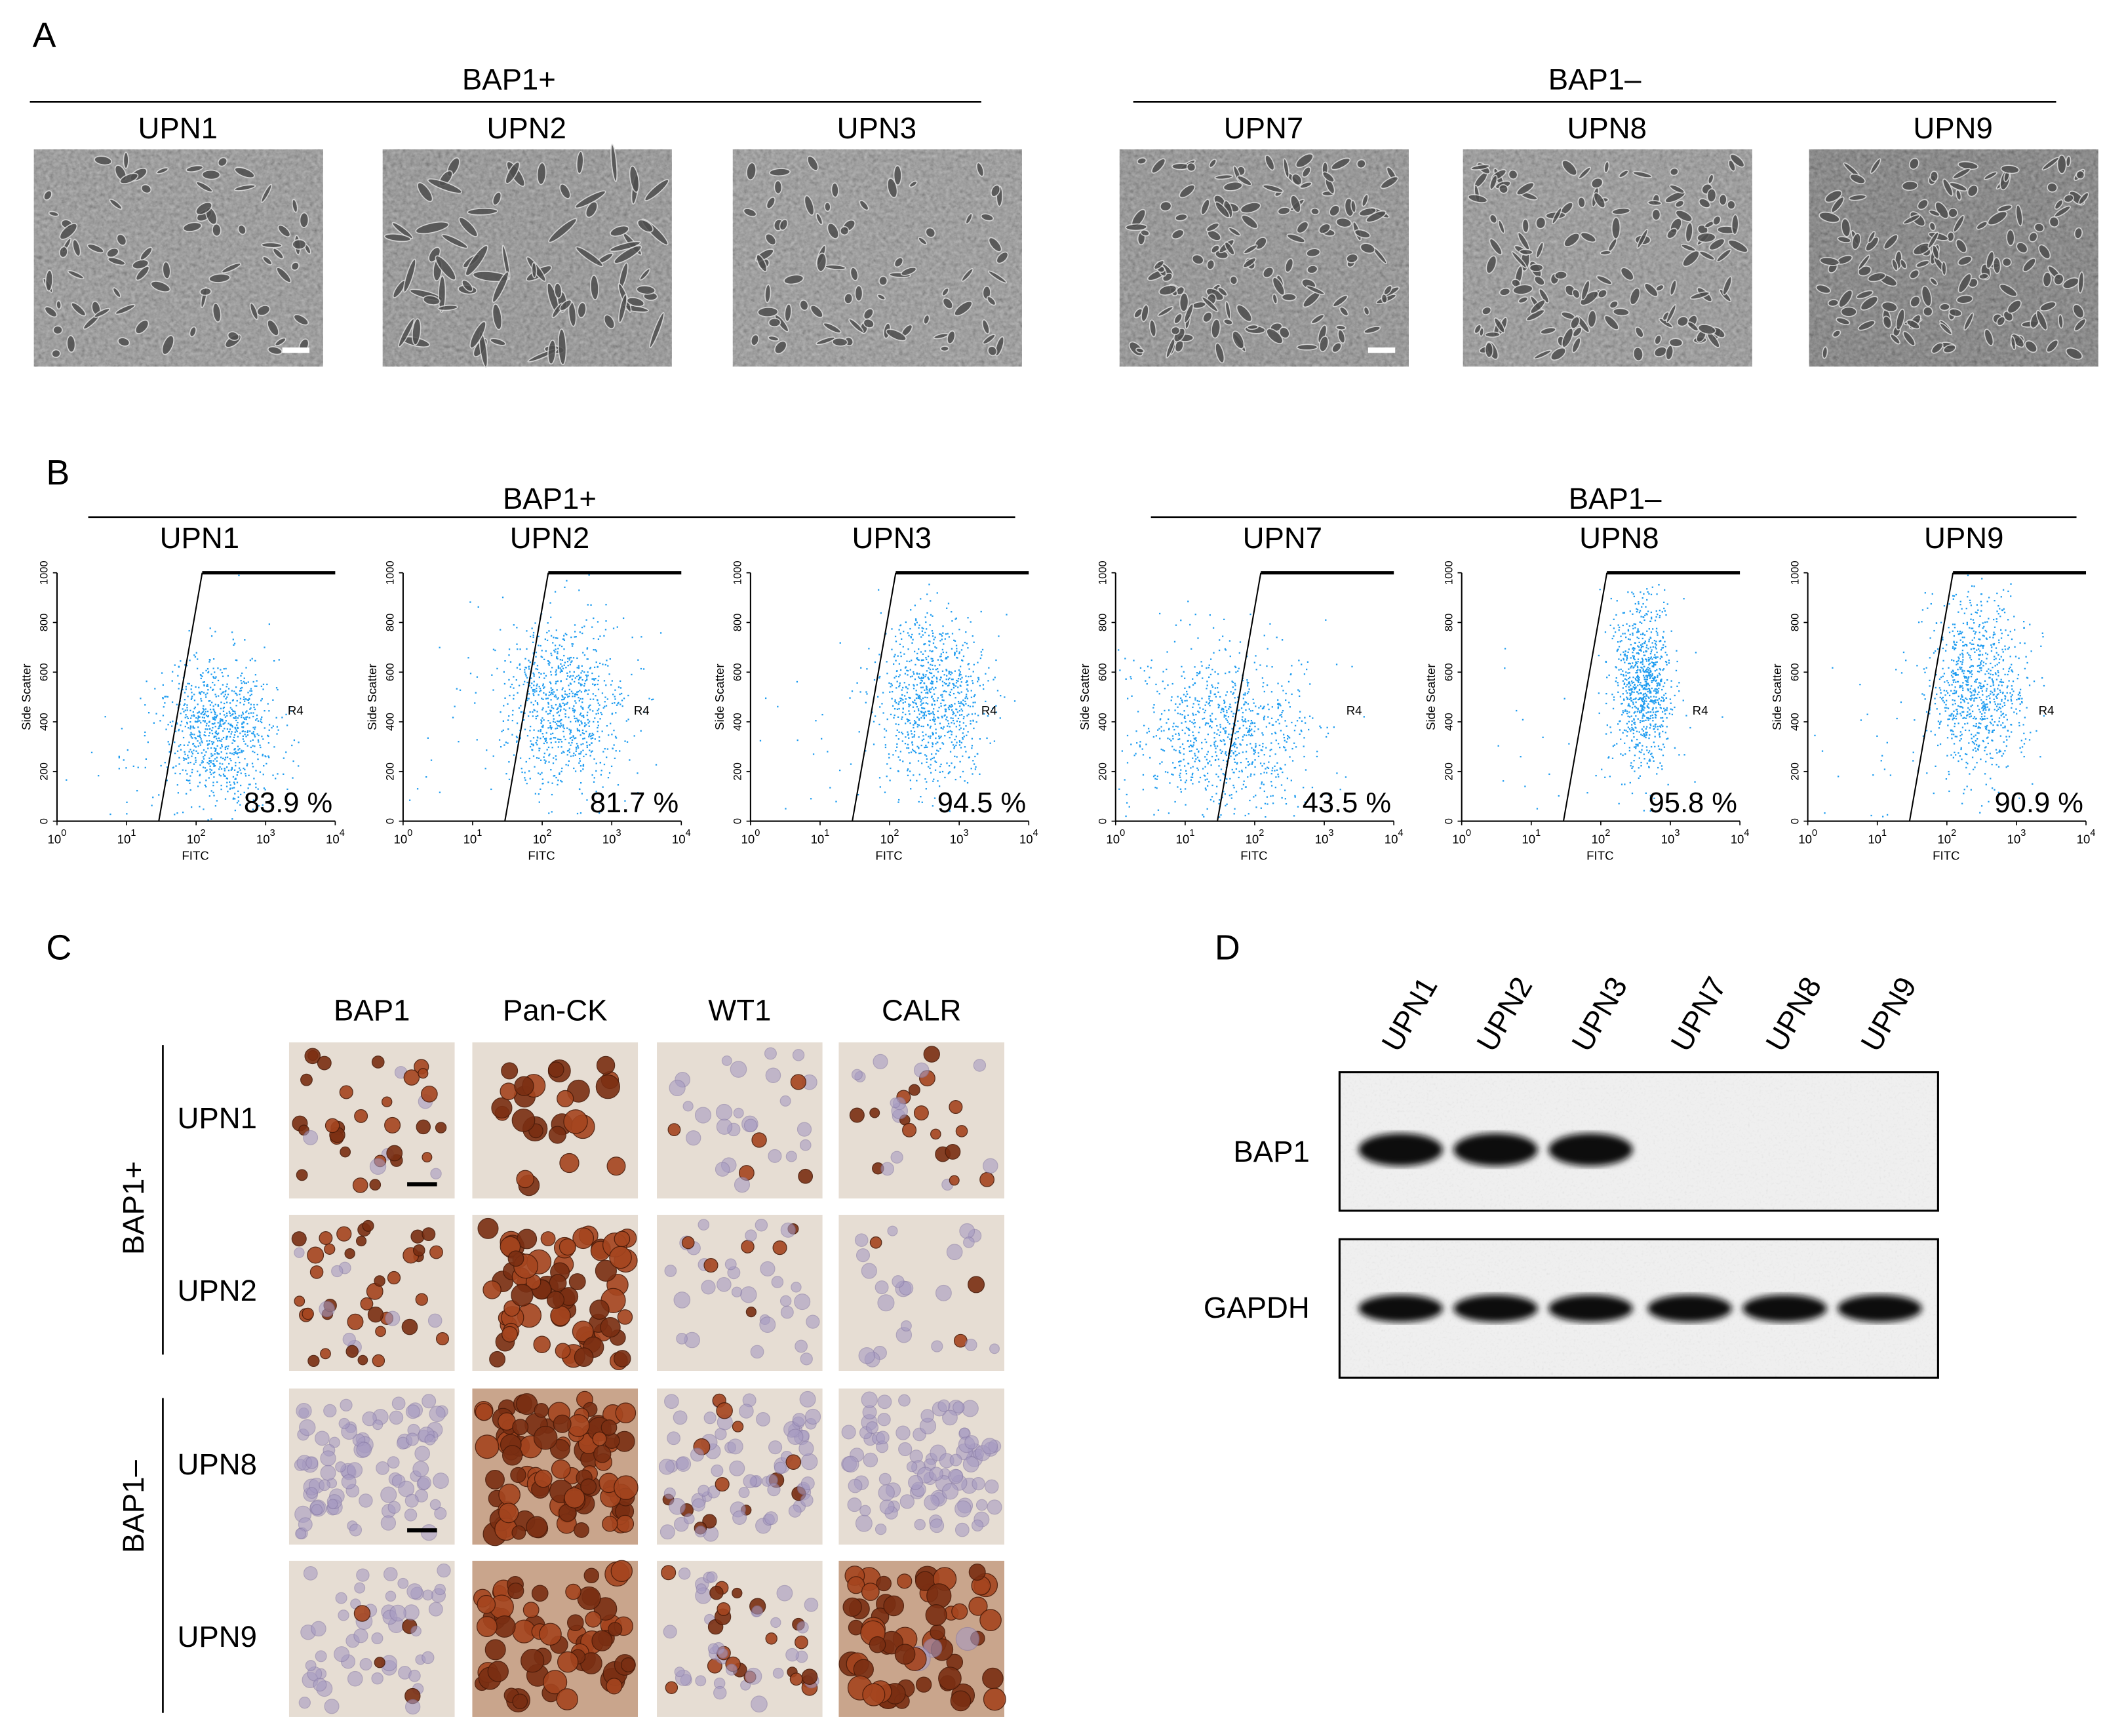  What do you see at coordinates (44, 722) in the screenshot?
I see `y-tick-label: 400` at bounding box center [44, 722].